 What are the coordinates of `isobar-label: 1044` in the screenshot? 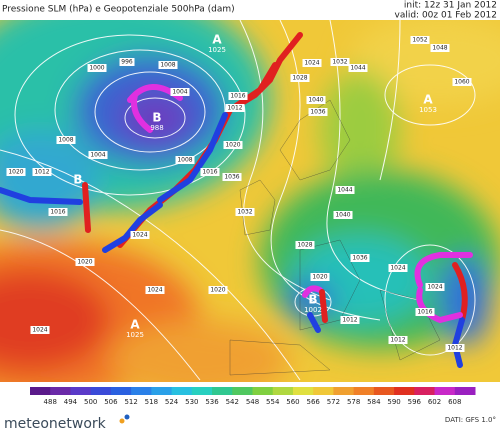 It's located at (344, 190).